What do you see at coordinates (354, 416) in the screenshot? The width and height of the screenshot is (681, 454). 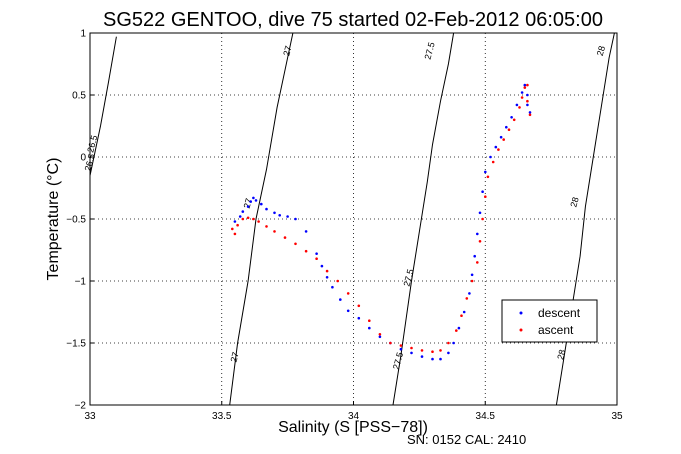 I see `x-tick-label: 34` at bounding box center [354, 416].